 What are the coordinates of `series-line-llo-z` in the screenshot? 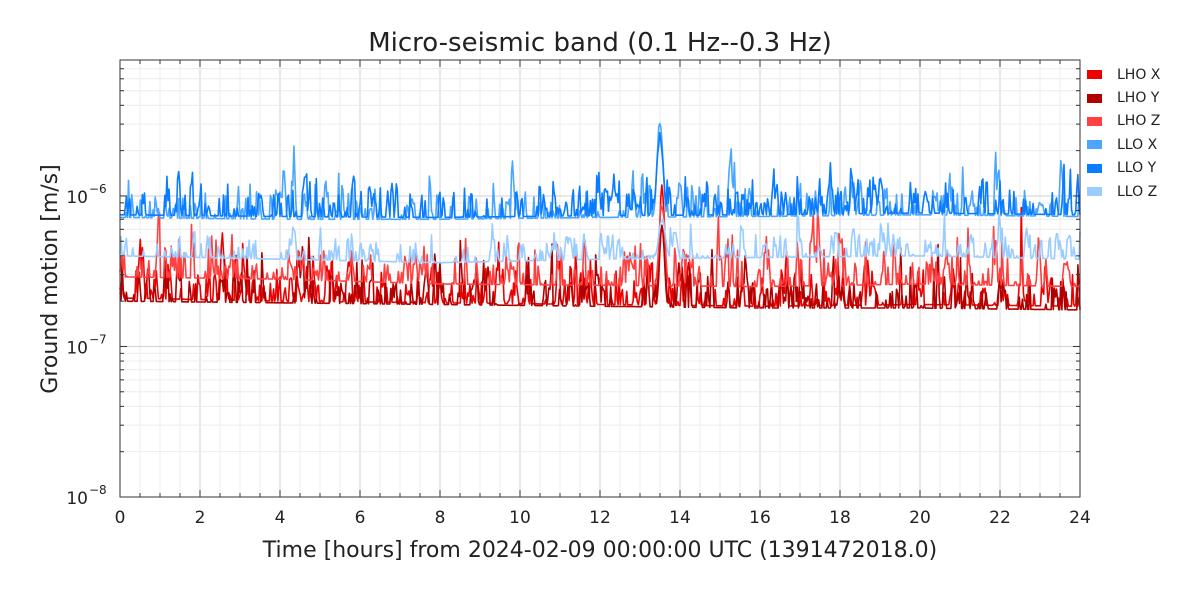 It's located at (600, 238).